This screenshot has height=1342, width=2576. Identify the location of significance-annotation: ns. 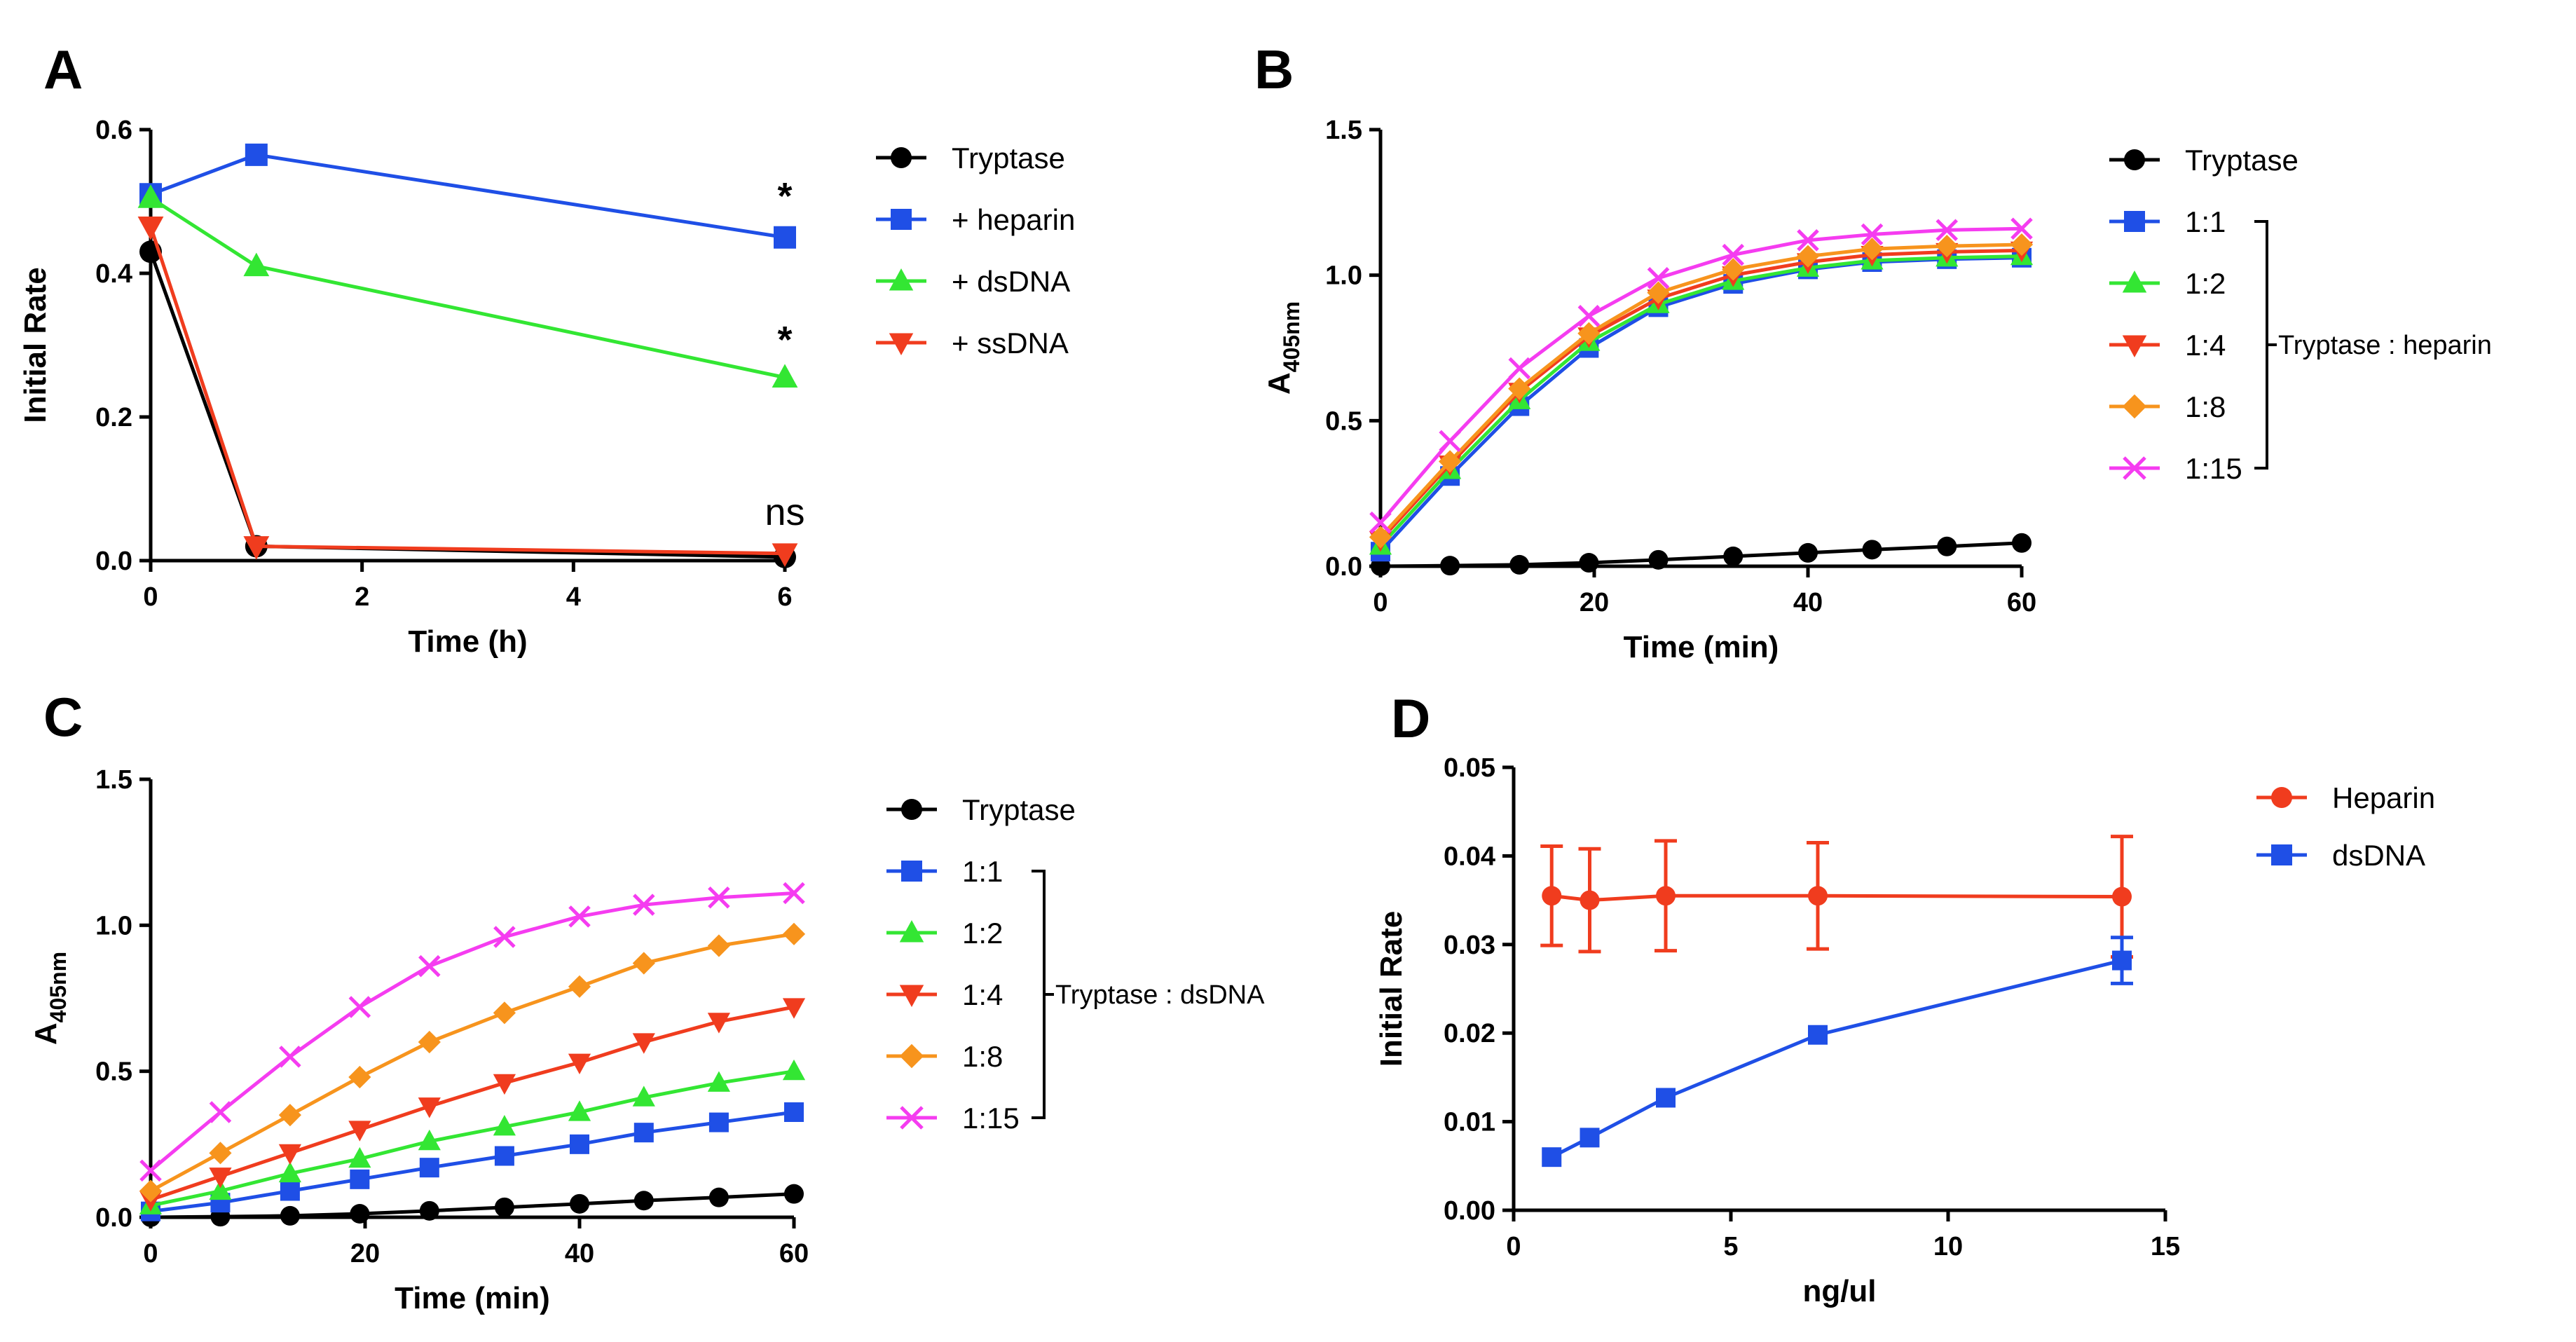
(784, 512).